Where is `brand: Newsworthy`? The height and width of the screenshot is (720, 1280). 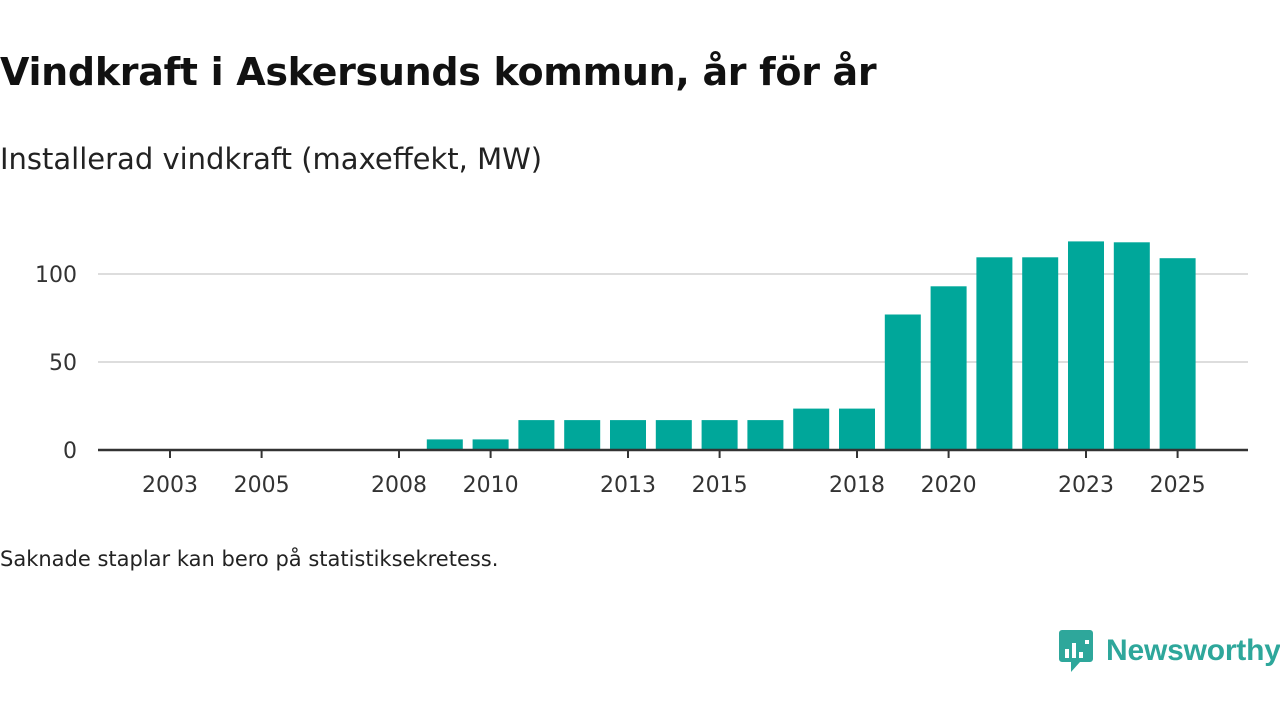
brand: Newsworthy is located at coordinates (1169, 651).